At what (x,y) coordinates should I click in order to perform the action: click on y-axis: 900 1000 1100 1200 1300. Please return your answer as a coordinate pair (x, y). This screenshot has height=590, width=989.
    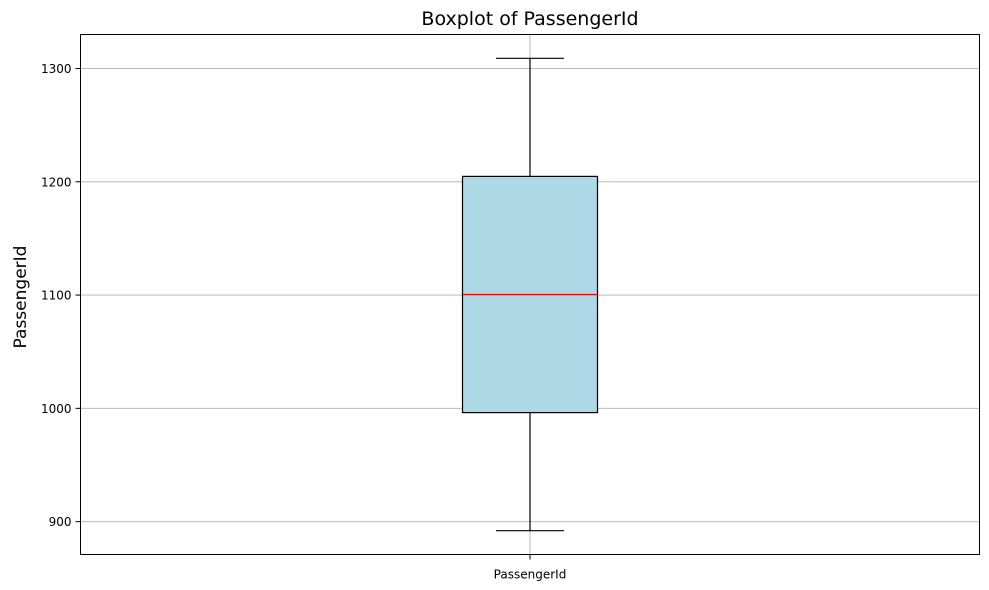
    Looking at the image, I should click on (61, 295).